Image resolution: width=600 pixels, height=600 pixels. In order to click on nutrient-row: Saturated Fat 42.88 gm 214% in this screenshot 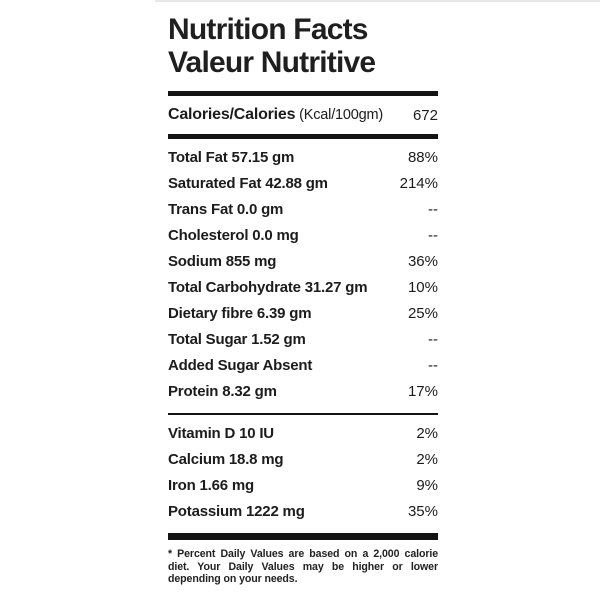, I will do `click(303, 183)`.